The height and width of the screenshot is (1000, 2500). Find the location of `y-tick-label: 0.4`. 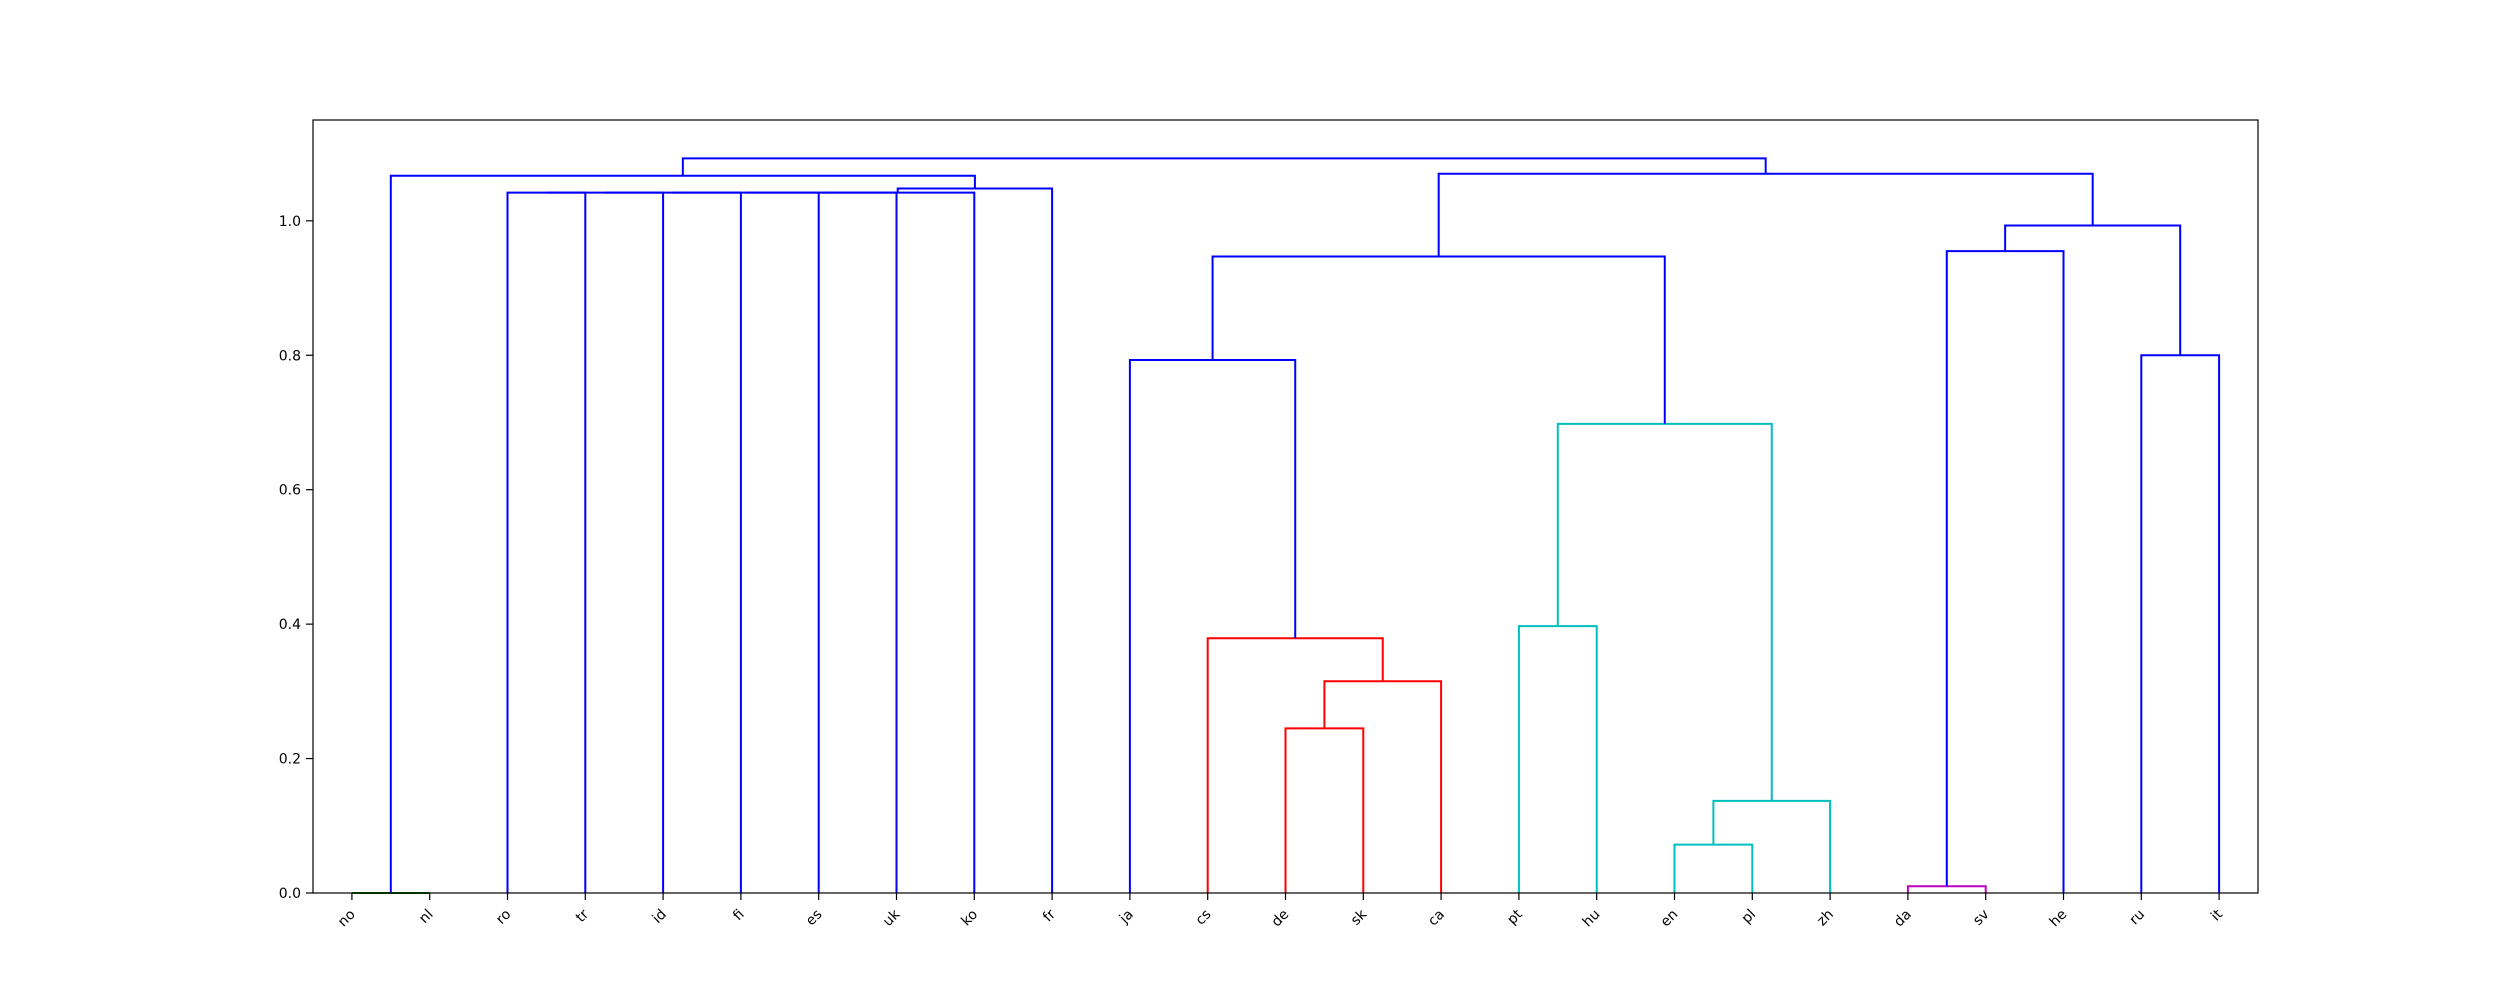

y-tick-label: 0.4 is located at coordinates (290, 625).